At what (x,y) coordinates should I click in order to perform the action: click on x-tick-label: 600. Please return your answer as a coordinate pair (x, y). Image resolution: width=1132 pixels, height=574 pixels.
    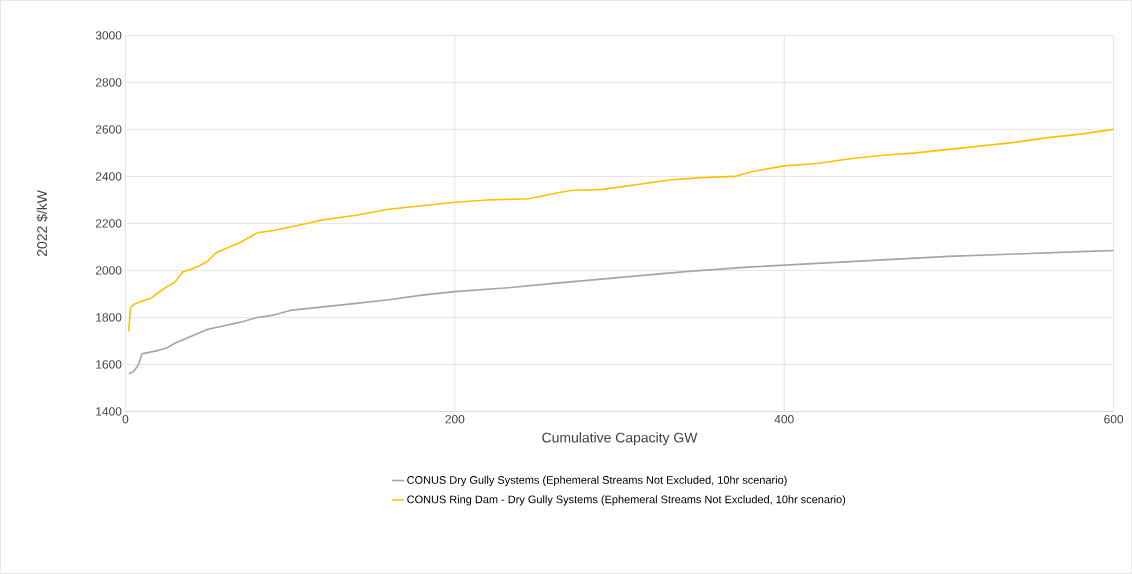
    Looking at the image, I should click on (1114, 419).